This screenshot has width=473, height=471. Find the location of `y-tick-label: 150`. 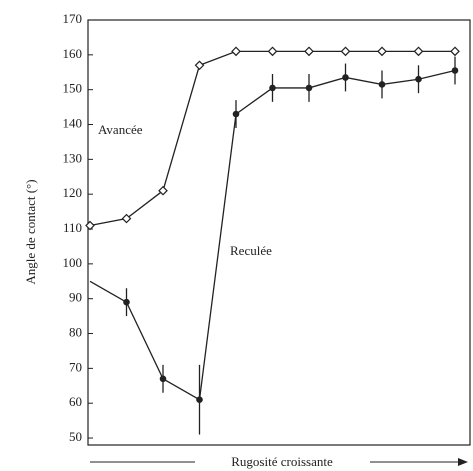

y-tick-label: 150 is located at coordinates (73, 88).